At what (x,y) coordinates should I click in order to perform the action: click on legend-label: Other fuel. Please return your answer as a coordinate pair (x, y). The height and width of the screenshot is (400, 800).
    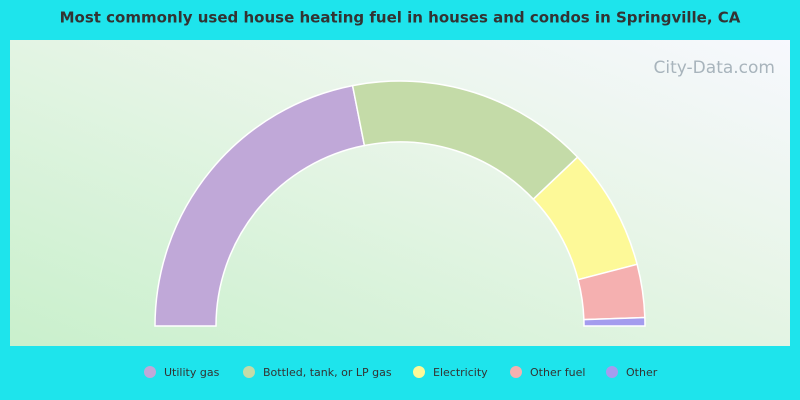
    Looking at the image, I should click on (557, 372).